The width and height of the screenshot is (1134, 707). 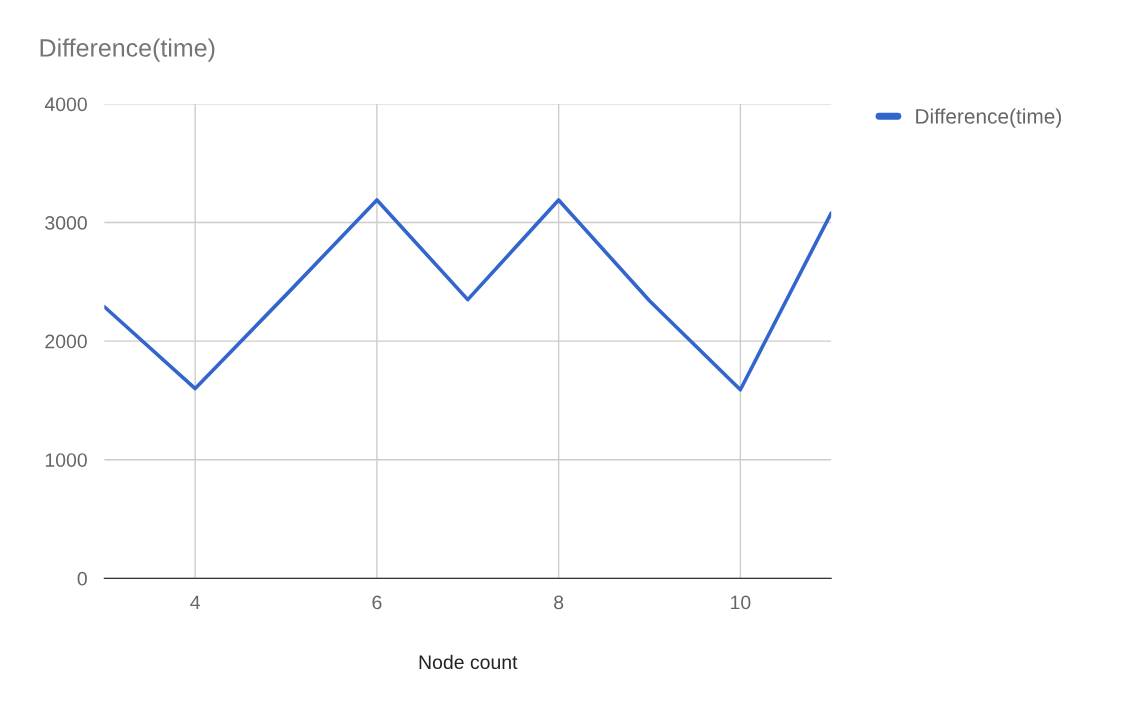 What do you see at coordinates (82, 578) in the screenshot?
I see `y-tick-label: 0` at bounding box center [82, 578].